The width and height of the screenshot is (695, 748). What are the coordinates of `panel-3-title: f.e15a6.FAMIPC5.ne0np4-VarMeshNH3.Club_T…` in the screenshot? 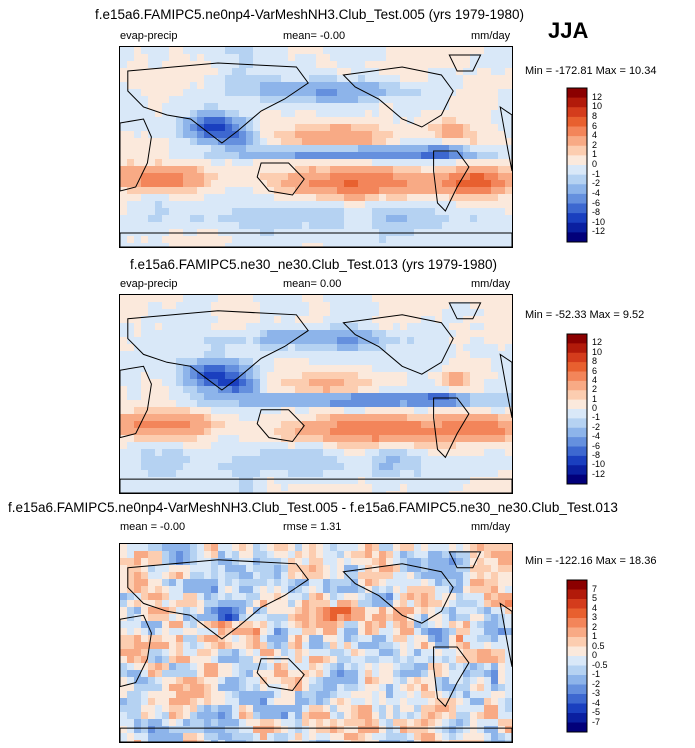 It's located at (313, 507).